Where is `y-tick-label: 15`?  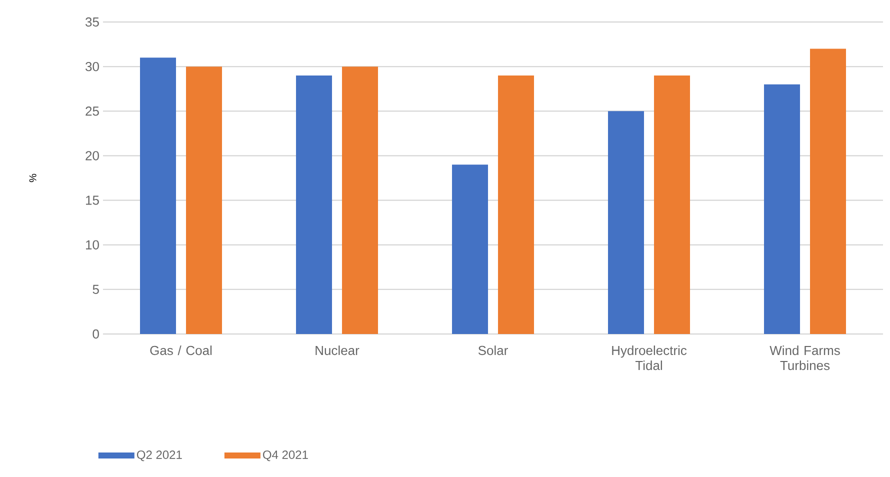
y-tick-label: 15 is located at coordinates (92, 200).